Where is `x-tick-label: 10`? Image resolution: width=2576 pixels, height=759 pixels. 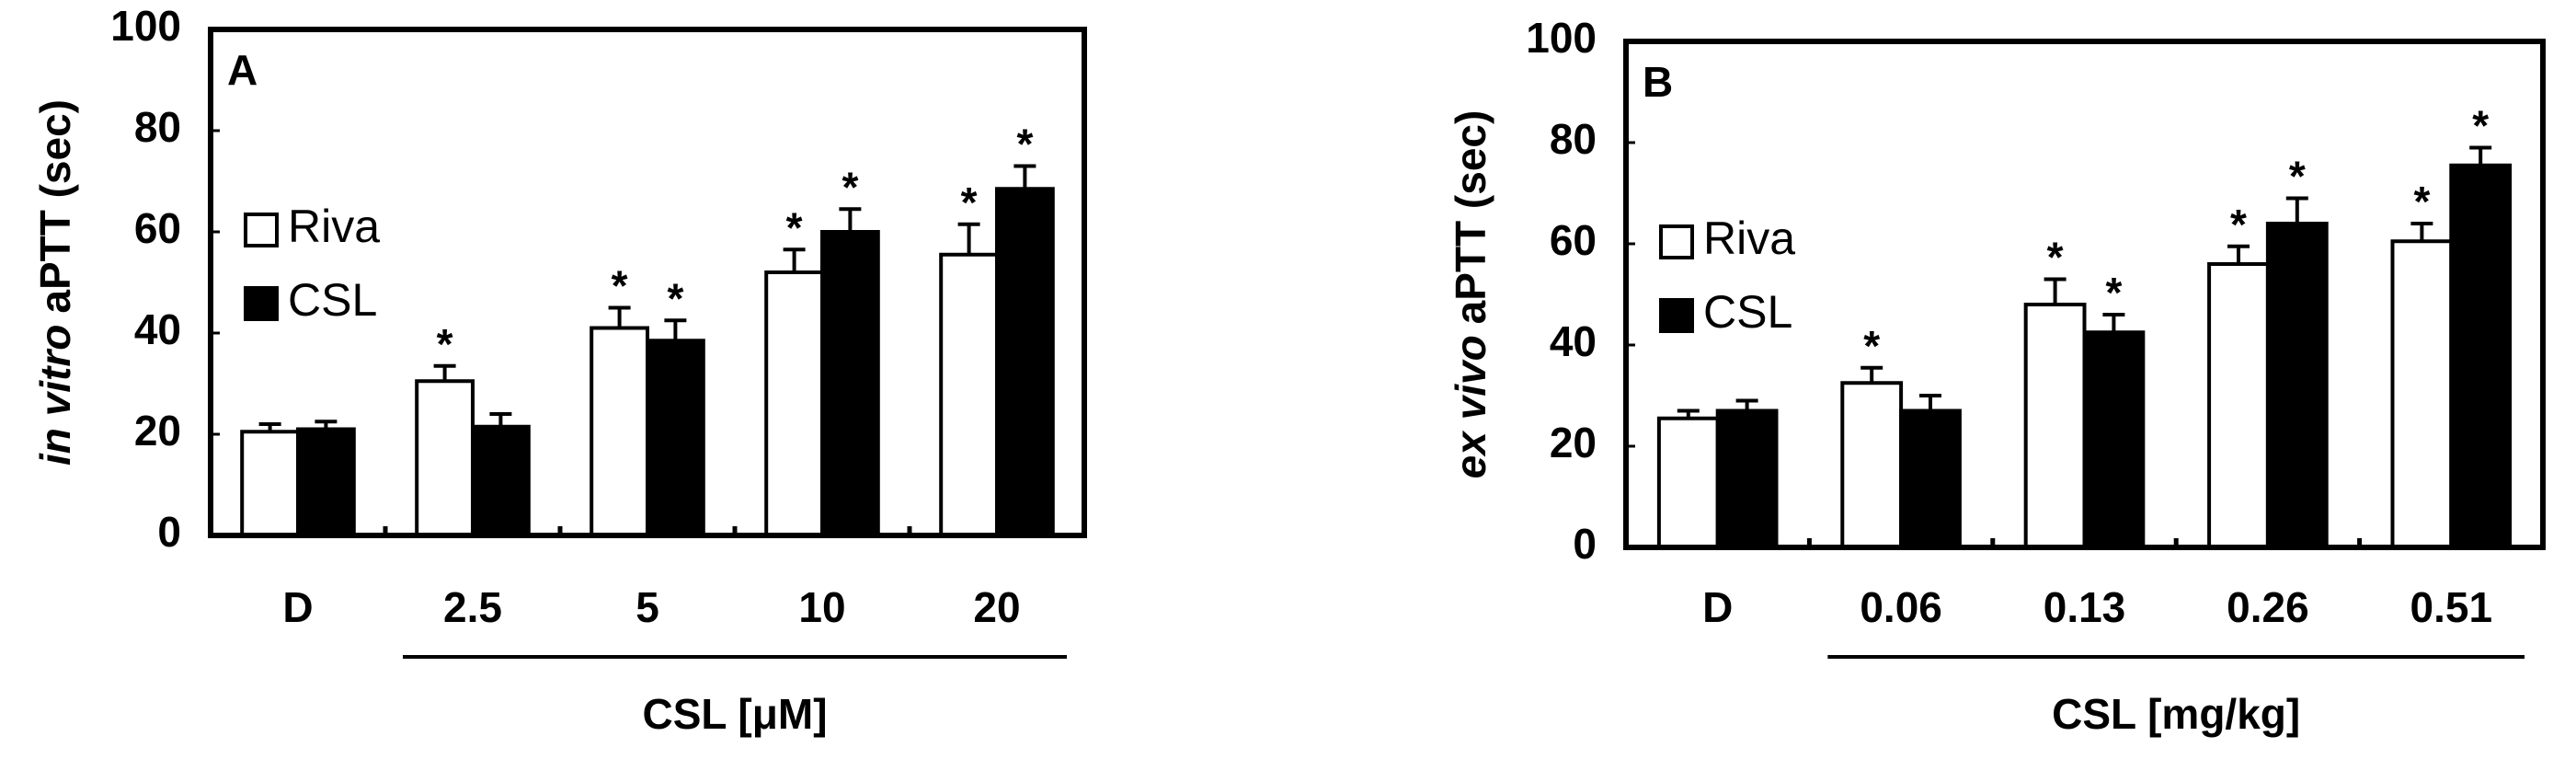 x-tick-label: 10 is located at coordinates (821, 607).